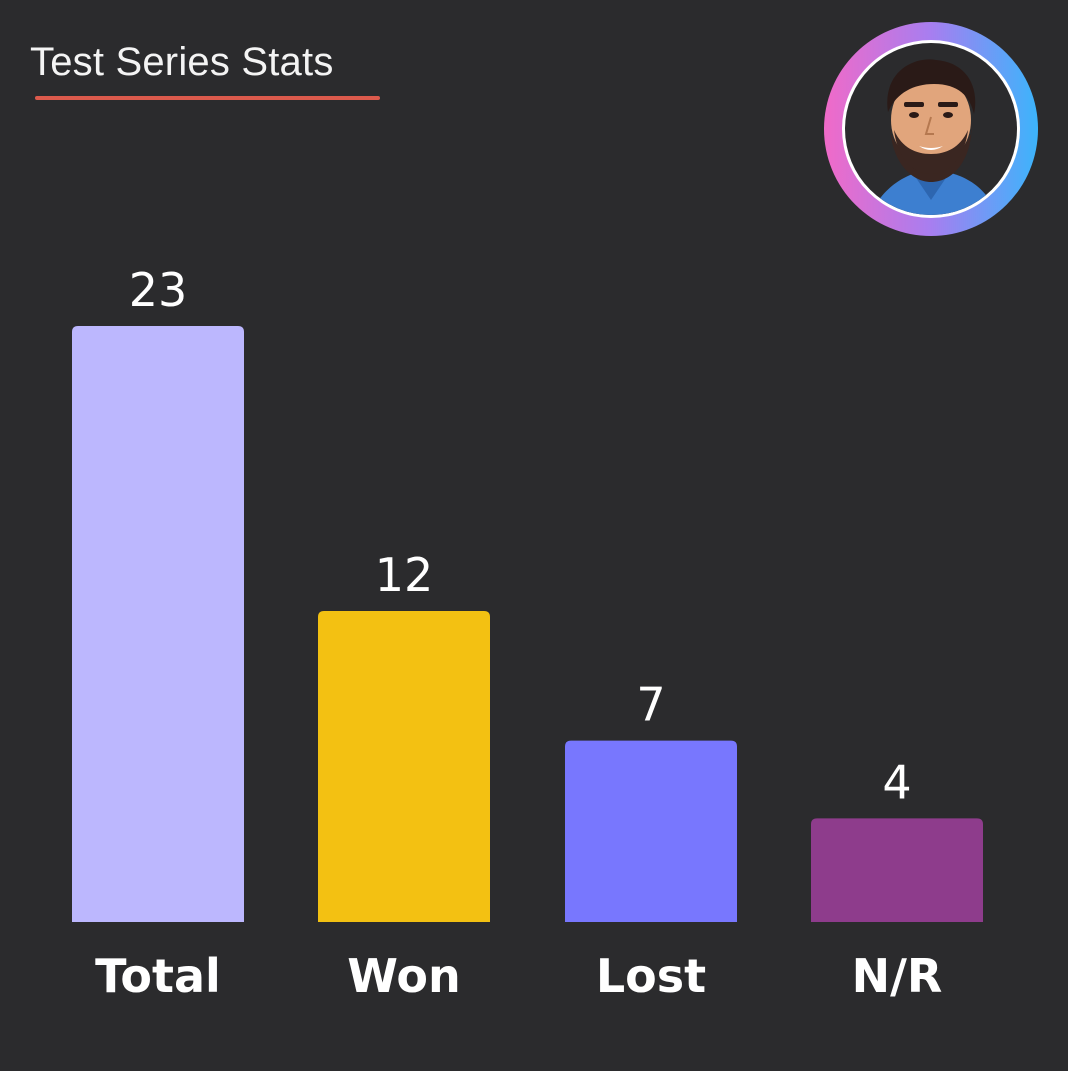  I want to click on bar-lost, so click(651, 831).